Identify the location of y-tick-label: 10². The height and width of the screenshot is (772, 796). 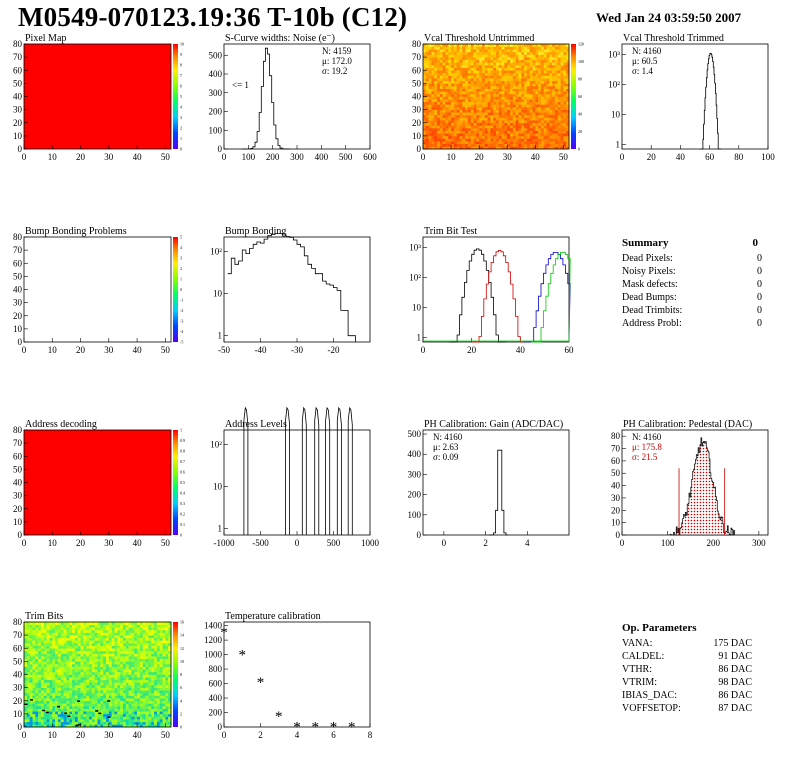
(415, 278).